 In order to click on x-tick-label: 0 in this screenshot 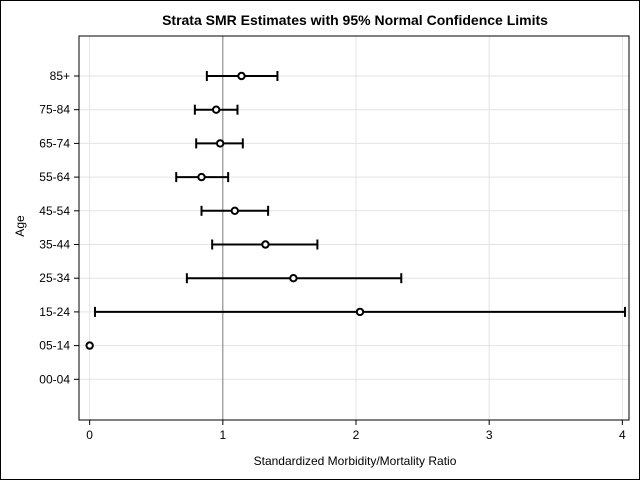, I will do `click(89, 435)`.